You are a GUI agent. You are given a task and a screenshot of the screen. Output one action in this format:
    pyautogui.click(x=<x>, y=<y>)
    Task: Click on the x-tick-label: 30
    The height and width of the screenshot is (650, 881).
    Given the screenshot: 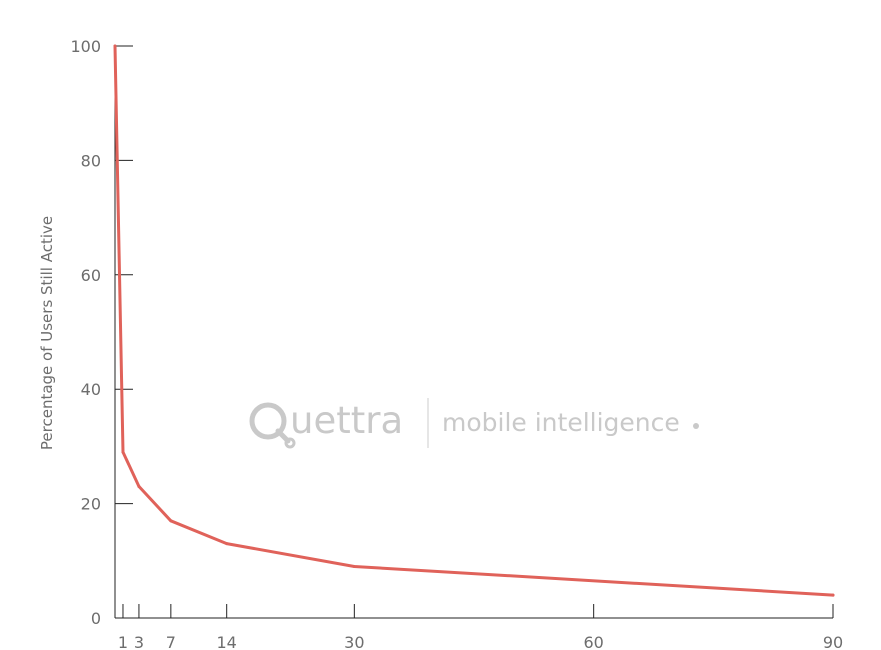 What is the action you would take?
    pyautogui.click(x=354, y=641)
    